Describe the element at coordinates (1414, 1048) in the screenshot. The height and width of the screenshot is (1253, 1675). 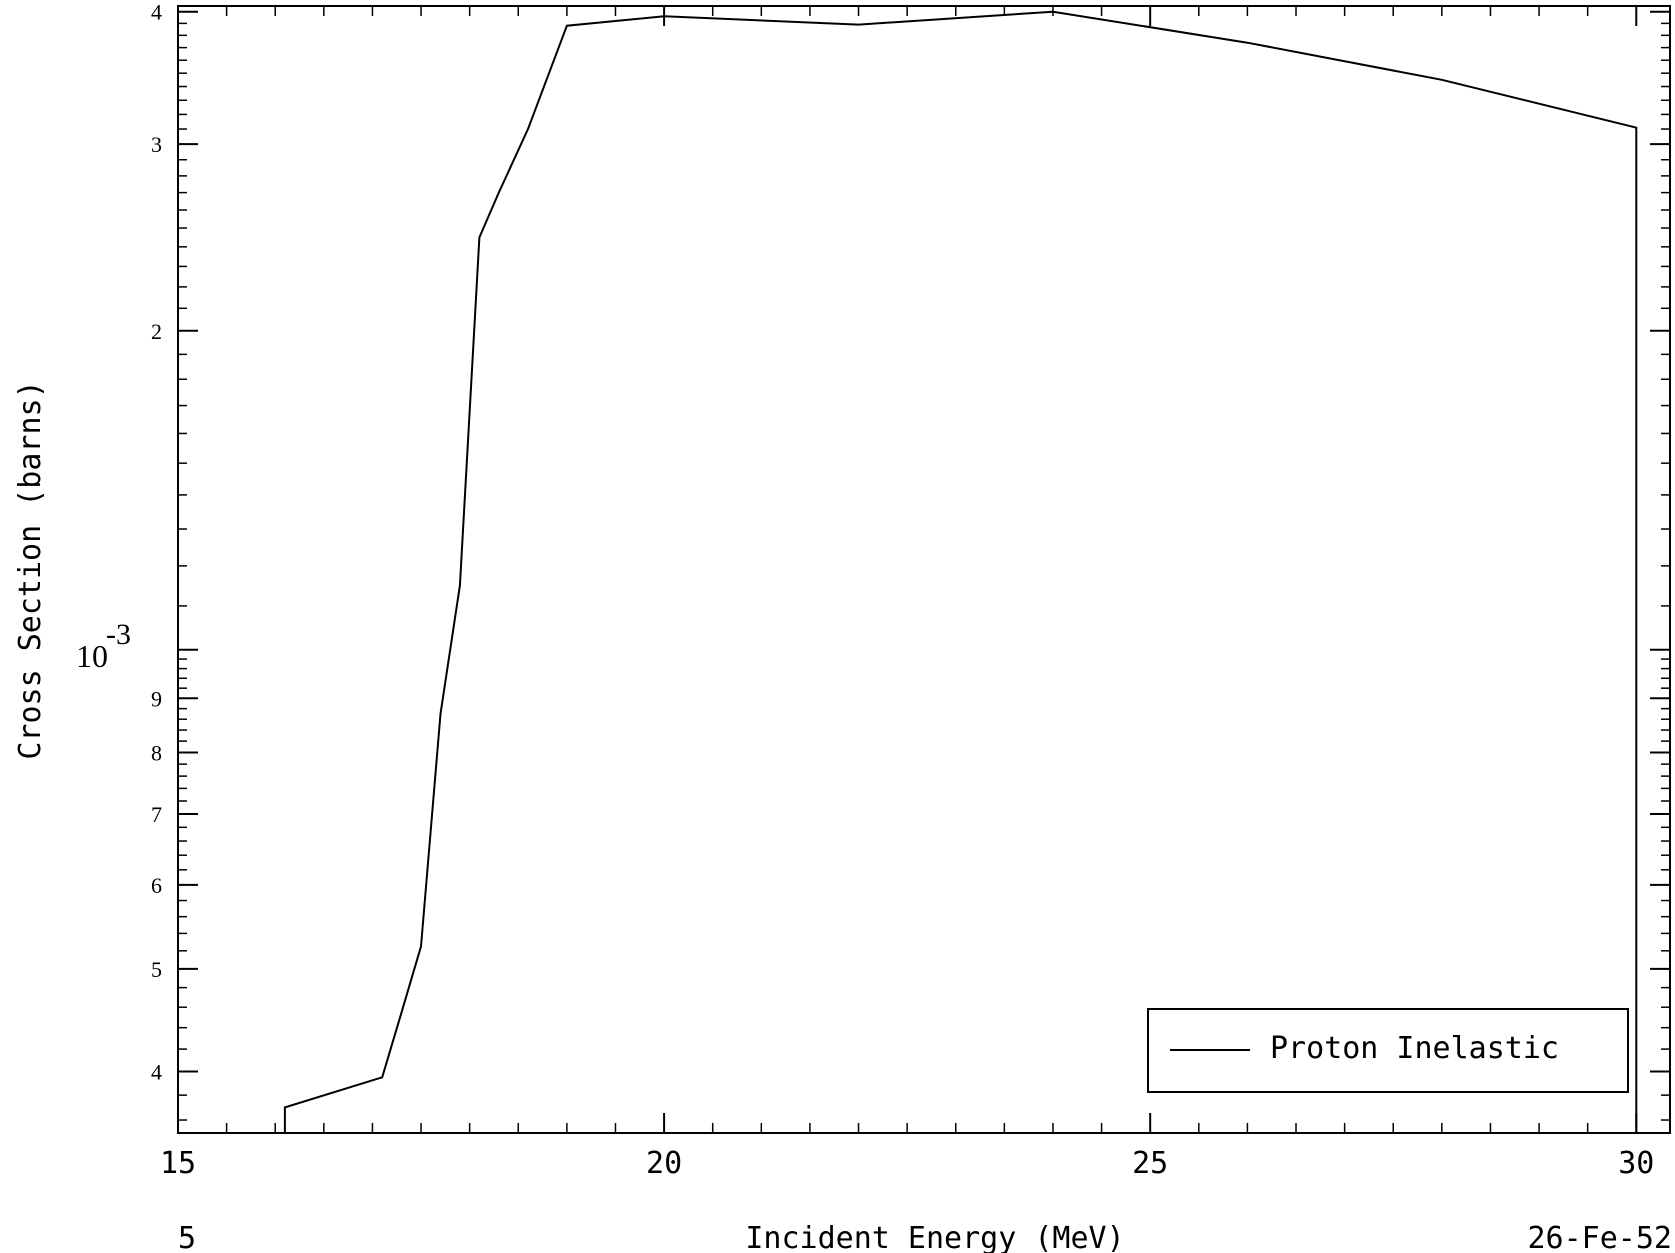
I see `legend-label: Proton Inelastic` at that location.